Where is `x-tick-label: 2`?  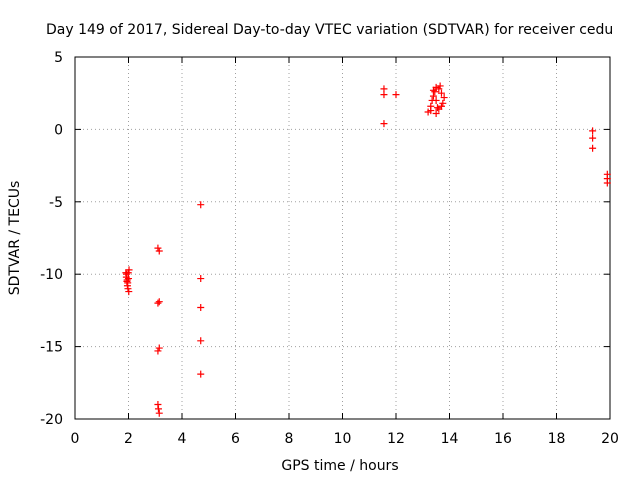 x-tick-label: 2 is located at coordinates (128, 439).